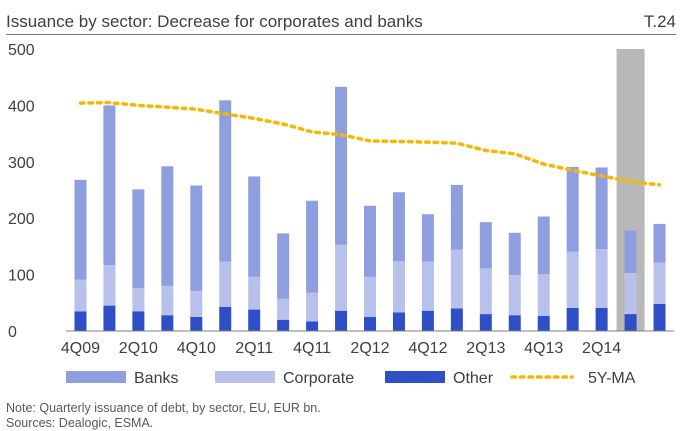 The height and width of the screenshot is (431, 684). Describe the element at coordinates (601, 348) in the screenshot. I see `x-tick-label: 2Q14` at that location.